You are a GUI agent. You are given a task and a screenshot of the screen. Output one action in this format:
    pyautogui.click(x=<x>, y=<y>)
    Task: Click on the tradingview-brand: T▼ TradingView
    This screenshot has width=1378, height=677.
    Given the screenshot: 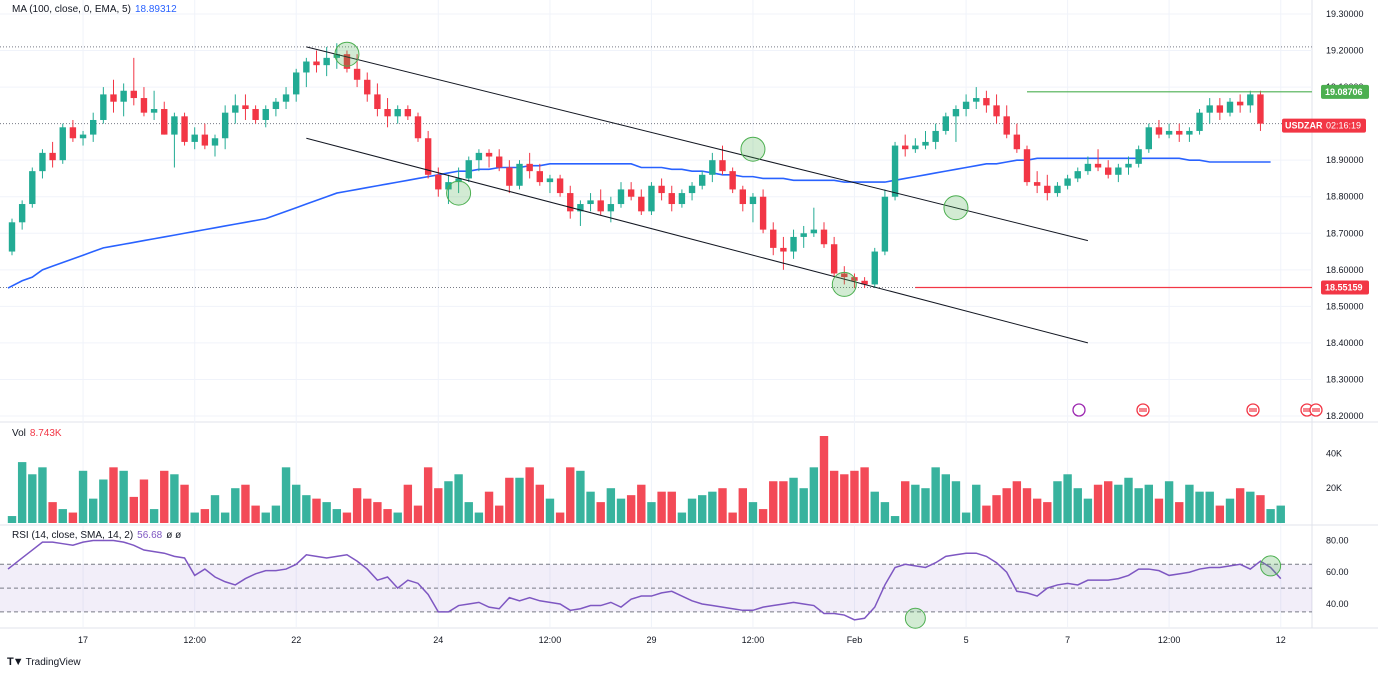 What is the action you would take?
    pyautogui.click(x=44, y=662)
    